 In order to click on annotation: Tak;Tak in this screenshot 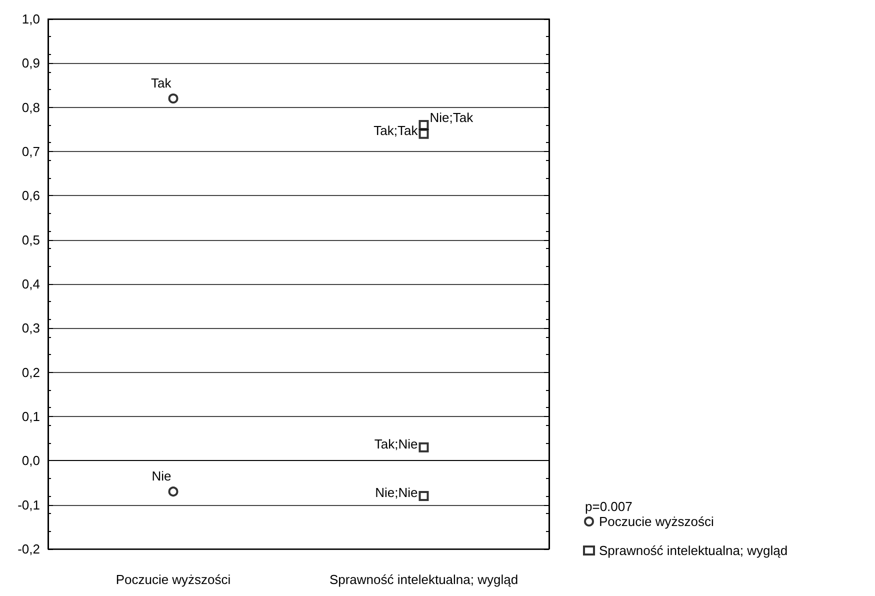, I will do `click(396, 130)`.